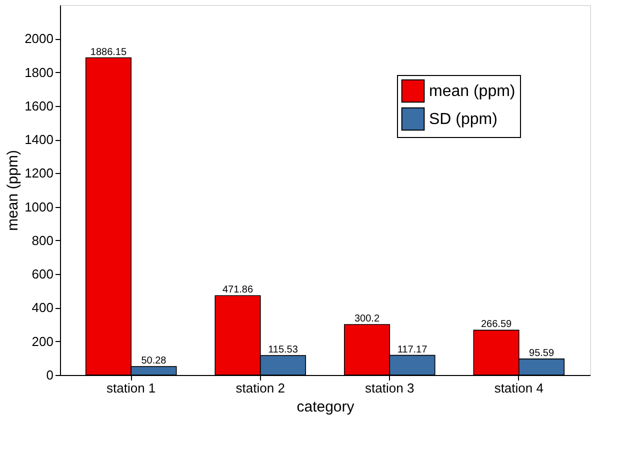  What do you see at coordinates (39, 106) in the screenshot?
I see `y-tick-label: 1600` at bounding box center [39, 106].